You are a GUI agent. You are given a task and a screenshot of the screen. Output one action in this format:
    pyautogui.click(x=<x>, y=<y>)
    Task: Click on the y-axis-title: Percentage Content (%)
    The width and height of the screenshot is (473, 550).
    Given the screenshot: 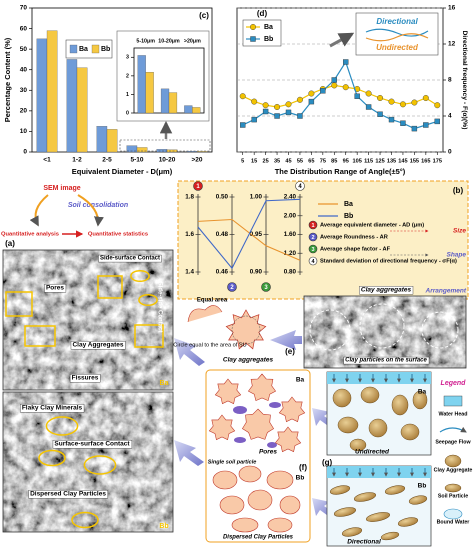 What is the action you would take?
    pyautogui.click(x=7, y=79)
    